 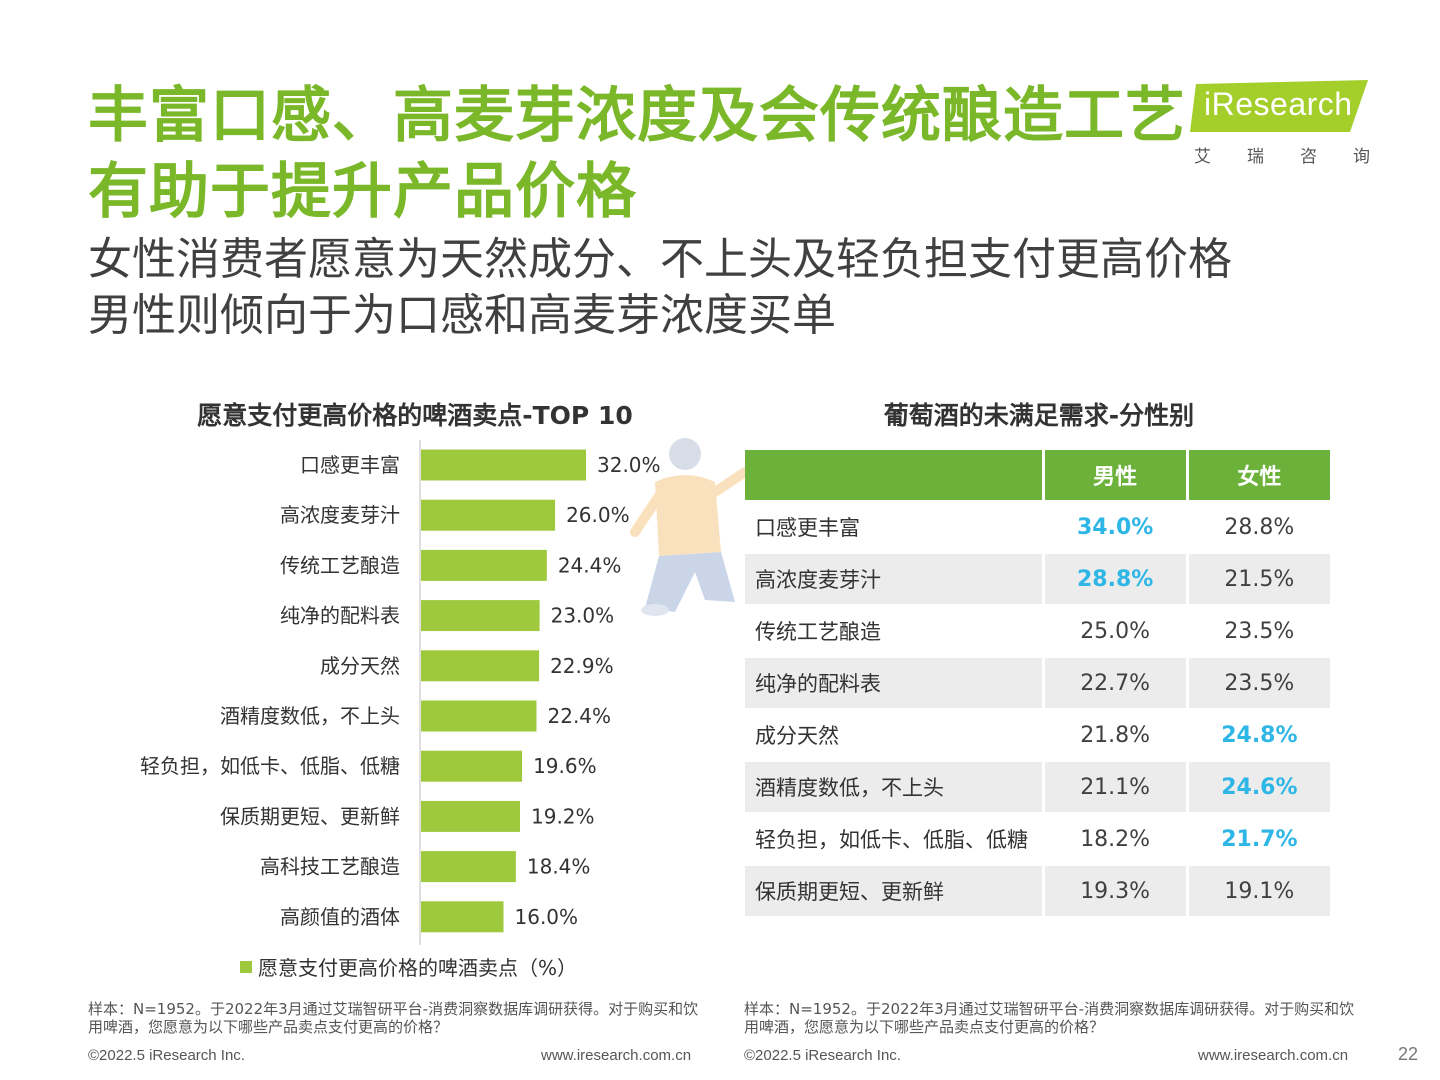 I want to click on bar-category-label: 轻负担，如低卡、低脂、低糖, so click(x=270, y=766).